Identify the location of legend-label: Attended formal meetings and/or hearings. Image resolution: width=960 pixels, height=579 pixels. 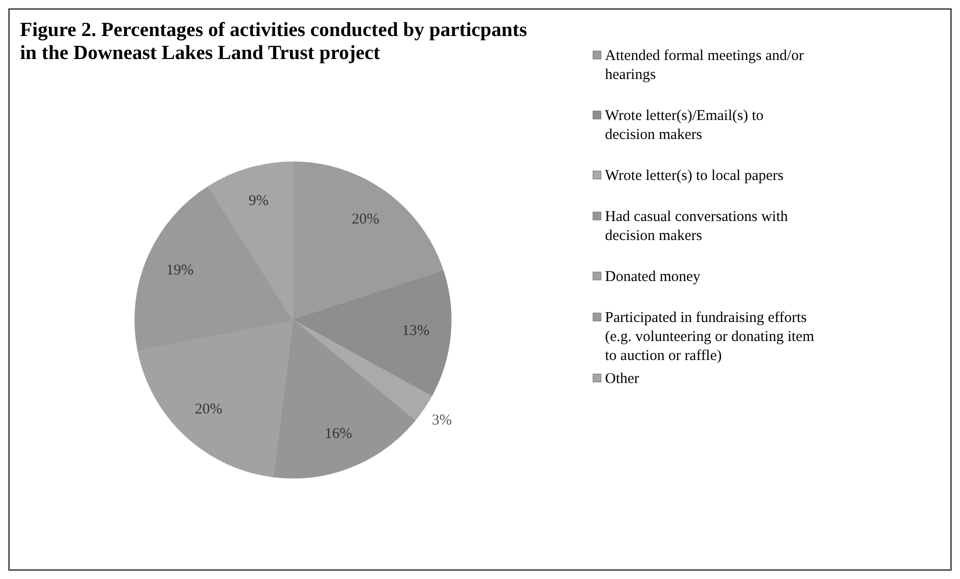
(704, 65).